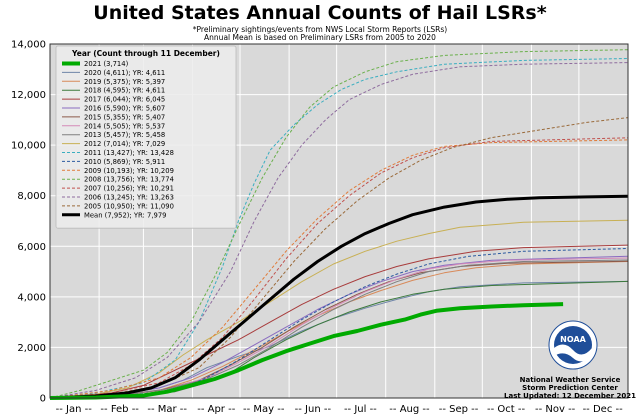 The width and height of the screenshot is (640, 420). Describe the element at coordinates (124, 162) in the screenshot. I see `legend-entry: 2010 (5,869); YR: 5,911` at that location.